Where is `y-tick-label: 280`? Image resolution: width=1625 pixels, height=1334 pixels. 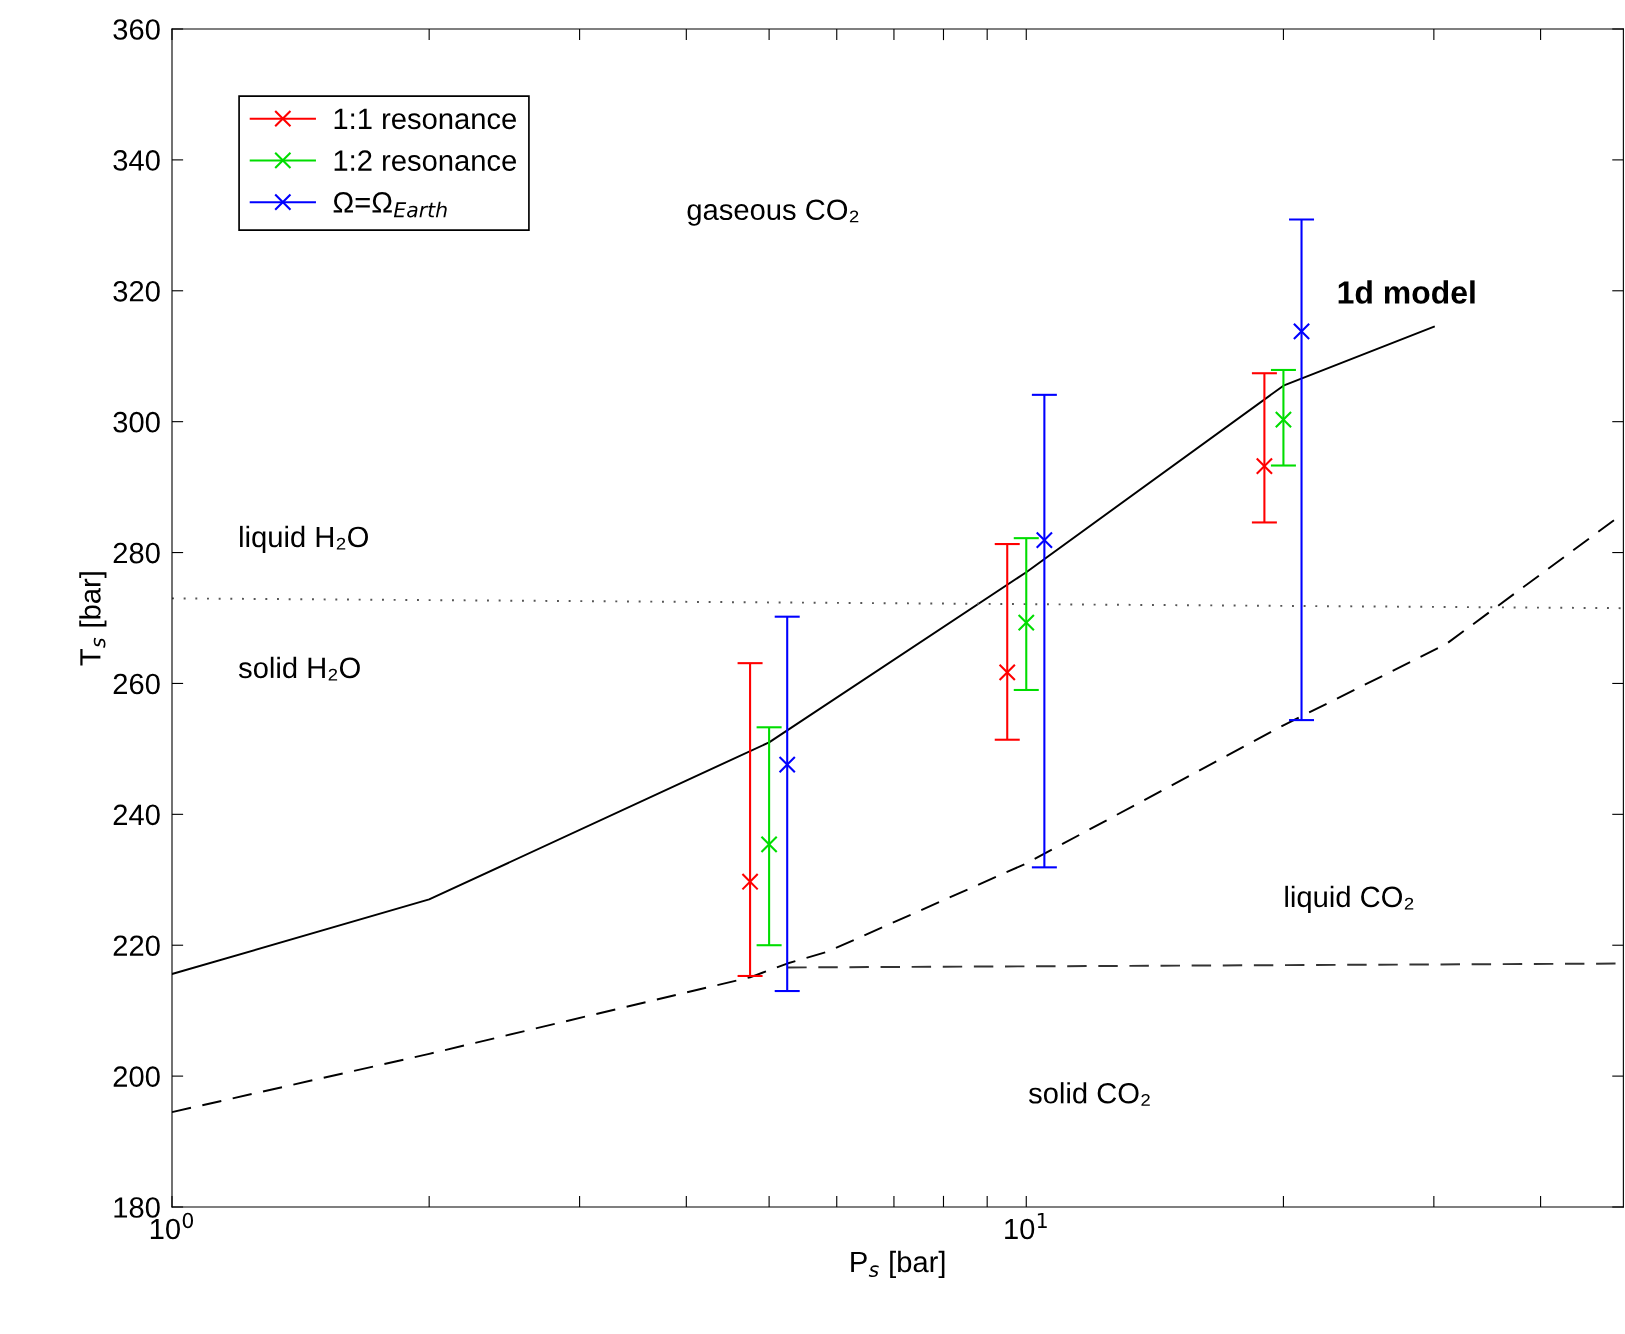 y-tick-label: 280 is located at coordinates (136, 553).